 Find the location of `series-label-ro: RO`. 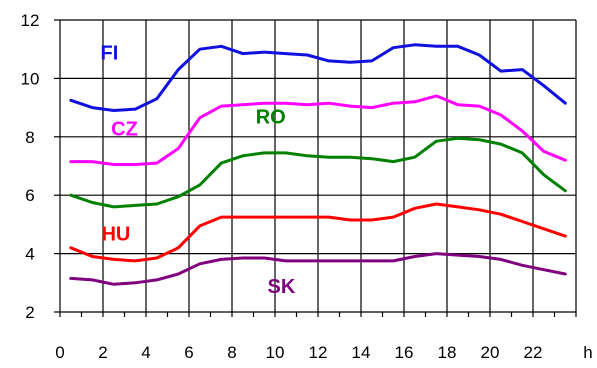

series-label-ro: RO is located at coordinates (271, 118).